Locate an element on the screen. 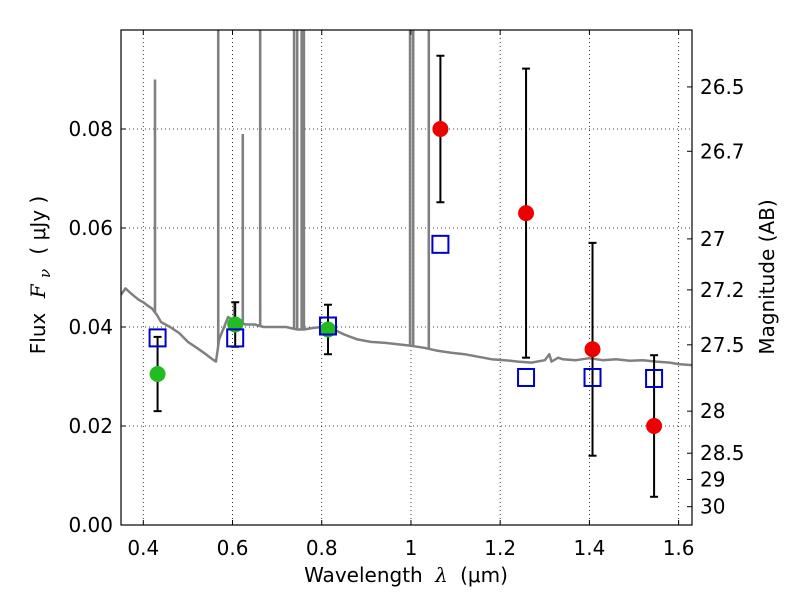 The image size is (800, 600). x-tick-label: 1.6 is located at coordinates (679, 548).